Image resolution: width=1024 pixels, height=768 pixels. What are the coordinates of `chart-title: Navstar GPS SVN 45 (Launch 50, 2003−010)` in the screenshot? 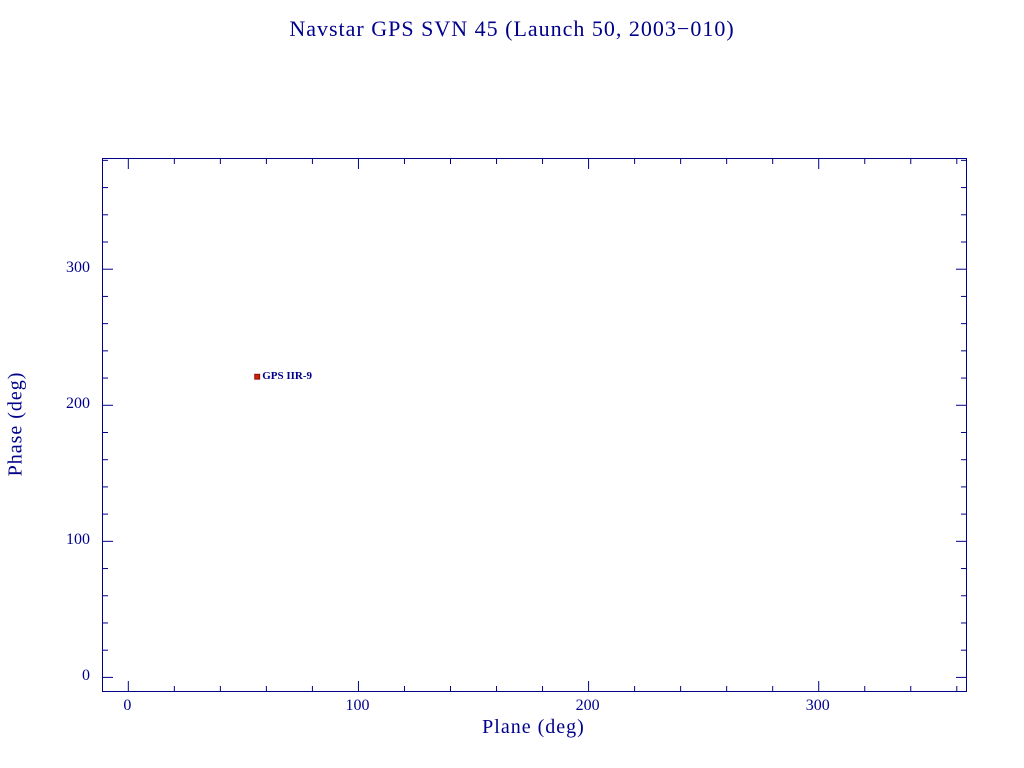 It's located at (512, 28).